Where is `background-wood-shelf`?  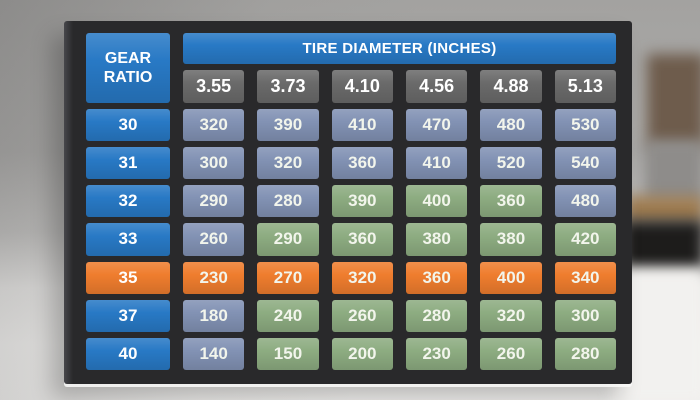 background-wood-shelf is located at coordinates (663, 209).